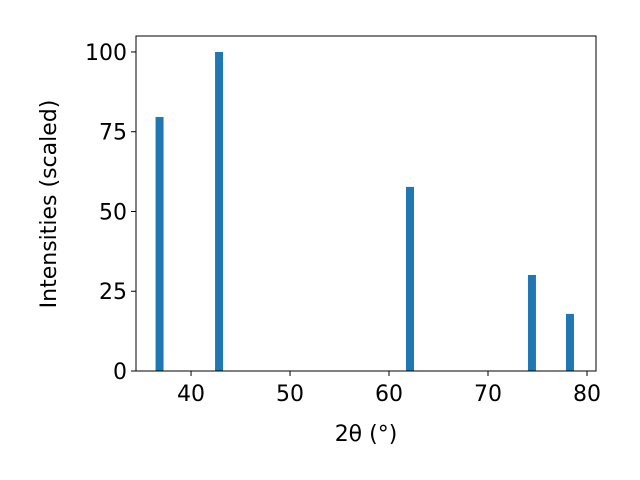  What do you see at coordinates (488, 394) in the screenshot?
I see `x-tick-label: 70` at bounding box center [488, 394].